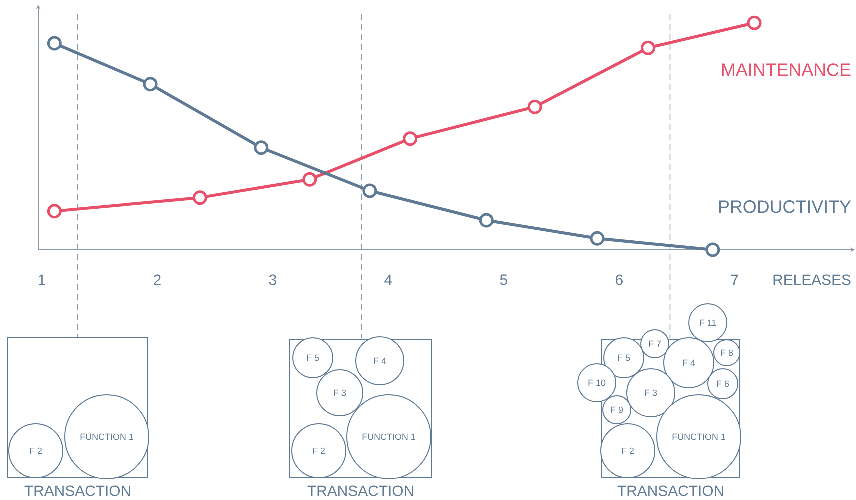  What do you see at coordinates (504, 280) in the screenshot?
I see `x-tick-label: 5` at bounding box center [504, 280].